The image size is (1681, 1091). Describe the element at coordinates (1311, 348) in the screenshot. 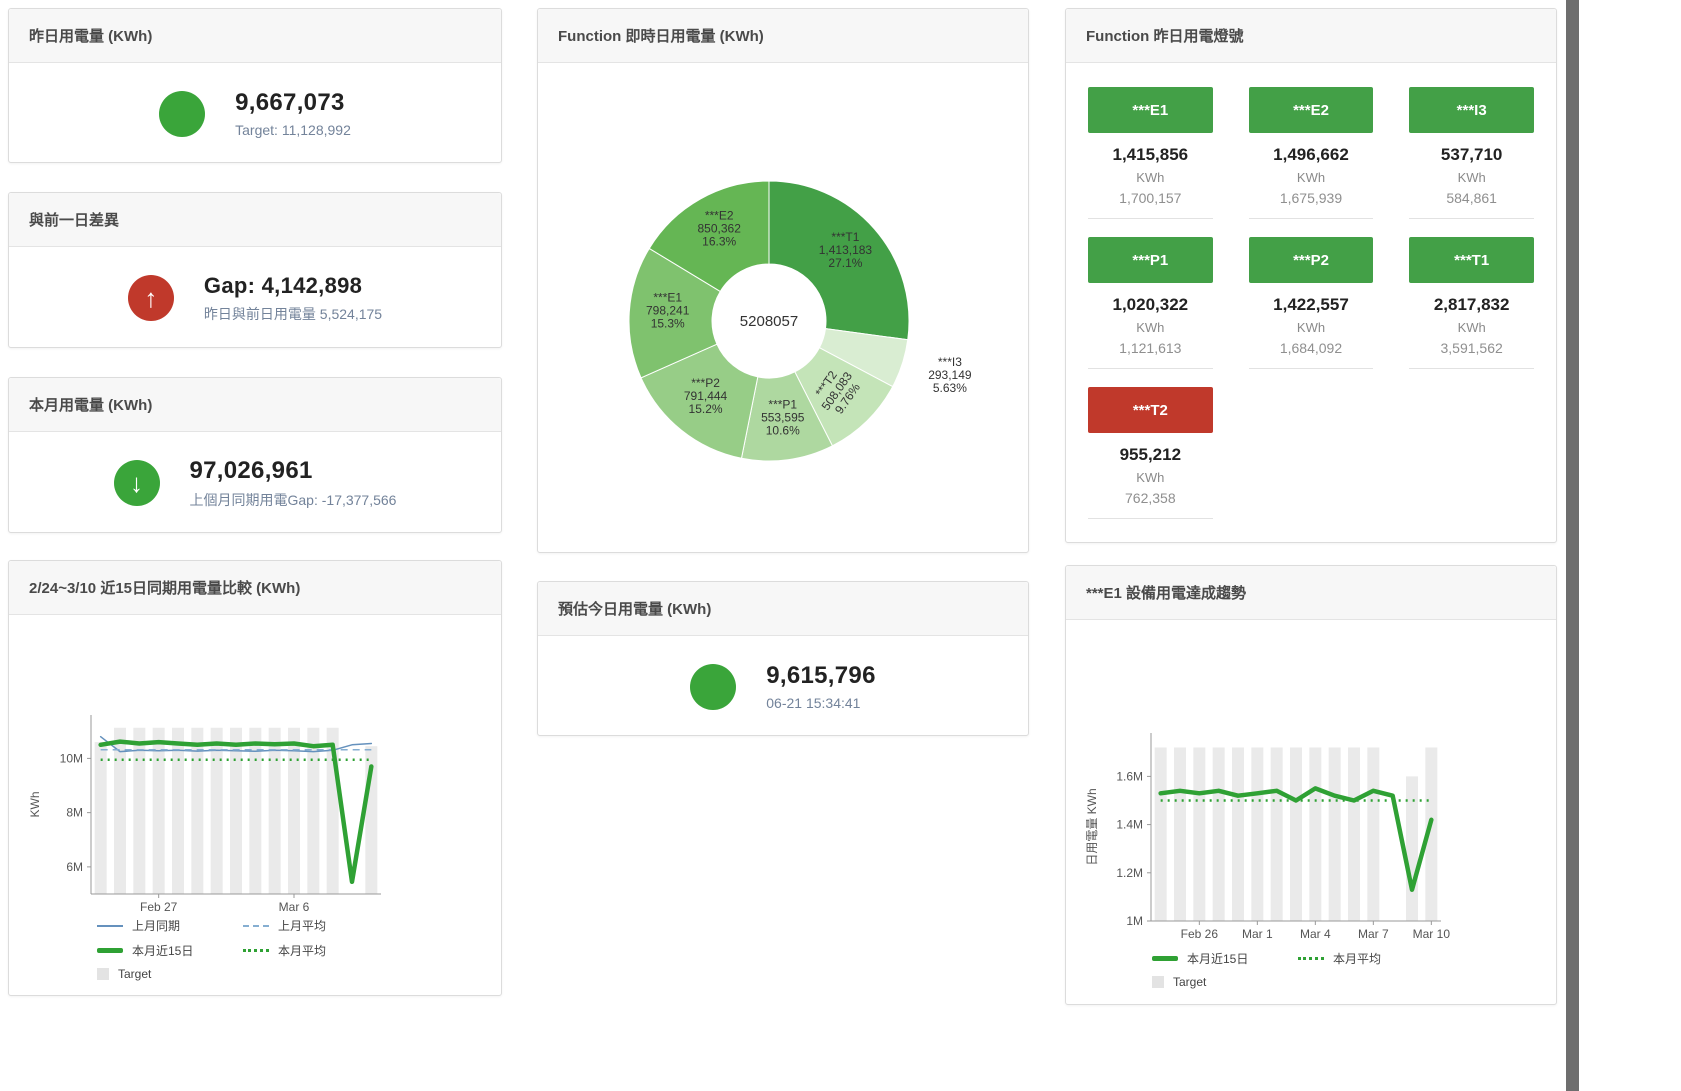

I see `device-target: 1,684,092` at that location.